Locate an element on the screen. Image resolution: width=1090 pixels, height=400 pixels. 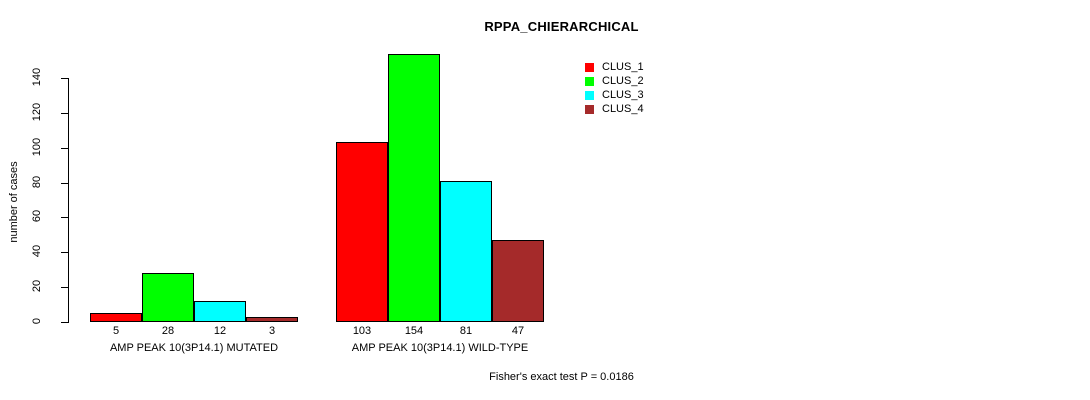
y-axis-tick-label: 40 is located at coordinates (37, 251).